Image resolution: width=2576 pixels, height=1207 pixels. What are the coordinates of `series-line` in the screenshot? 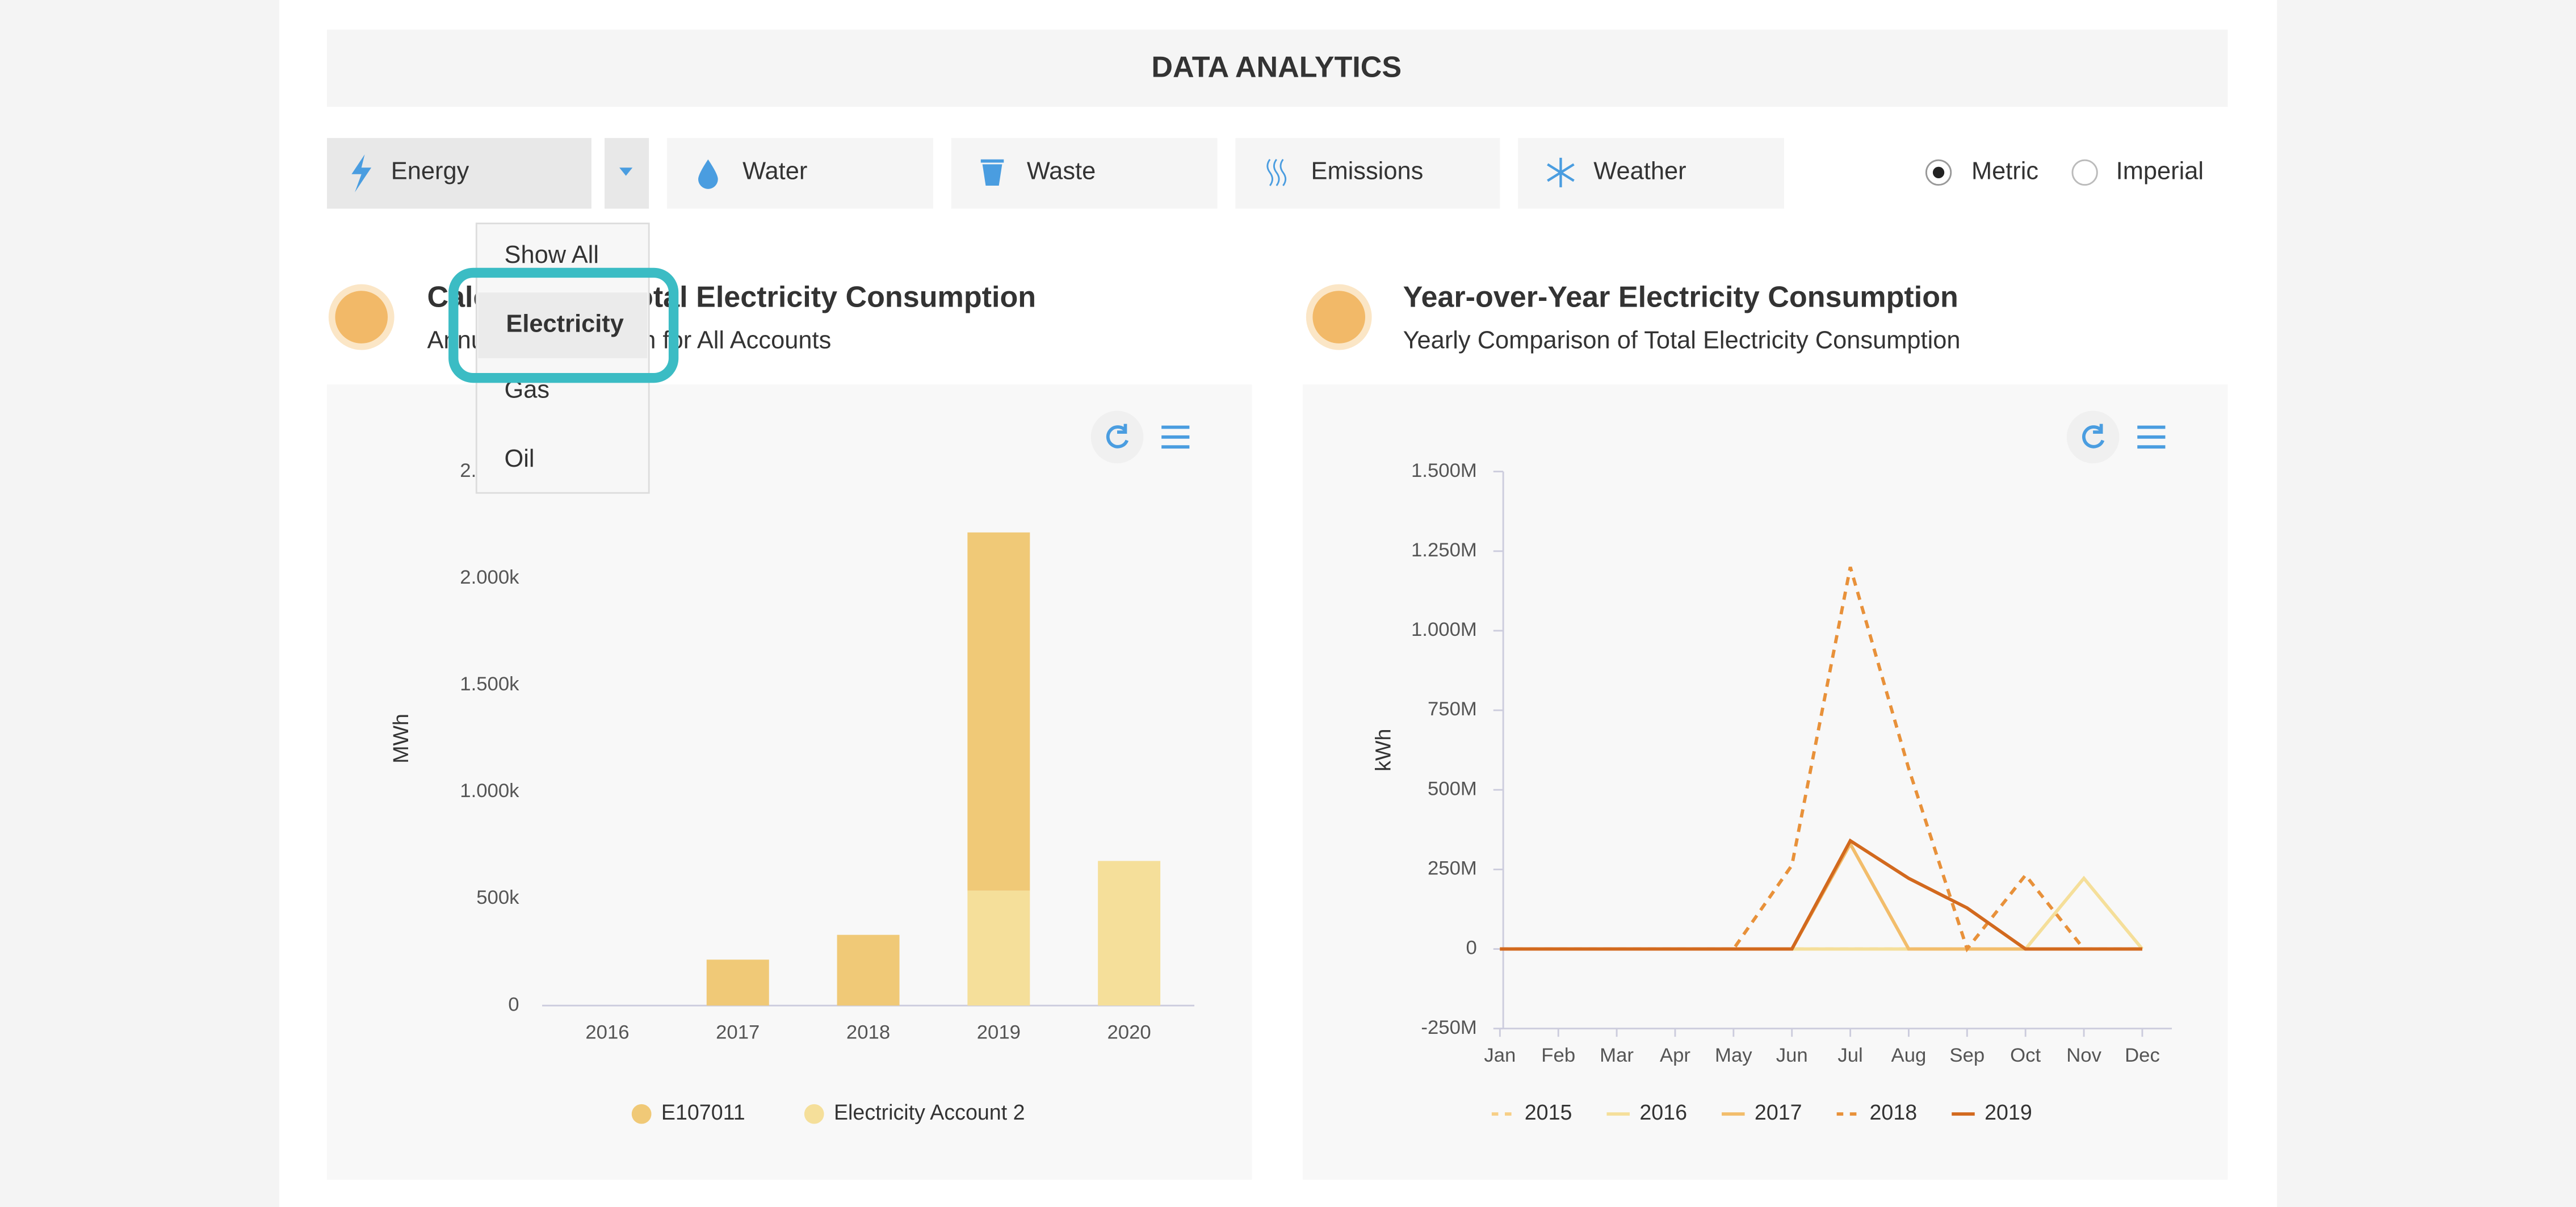 It's located at (1821, 894).